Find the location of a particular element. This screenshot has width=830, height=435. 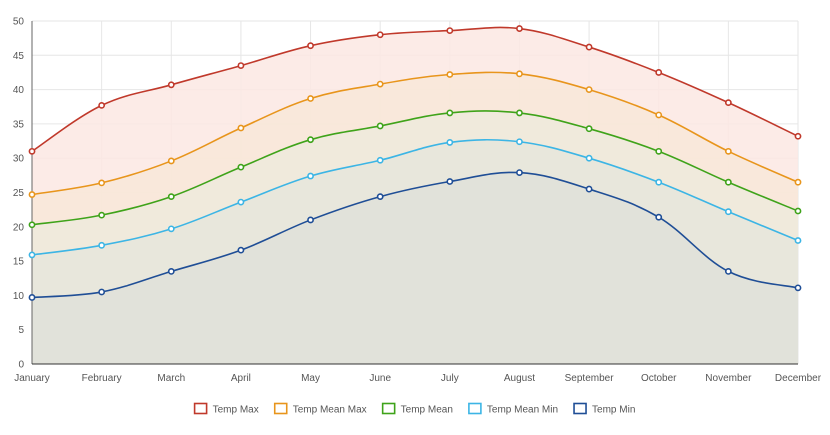

y-tick-label: 0 is located at coordinates (21, 365).